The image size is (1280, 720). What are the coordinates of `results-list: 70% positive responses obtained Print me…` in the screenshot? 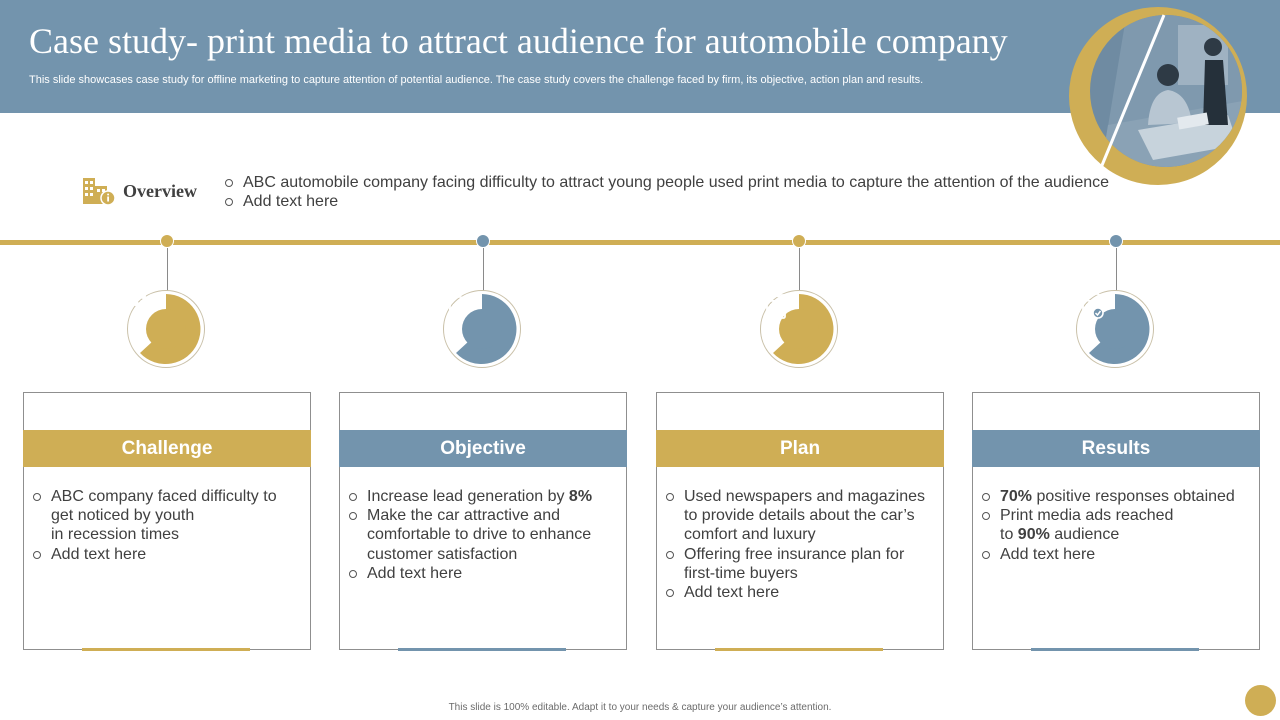 It's located at (1117, 525).